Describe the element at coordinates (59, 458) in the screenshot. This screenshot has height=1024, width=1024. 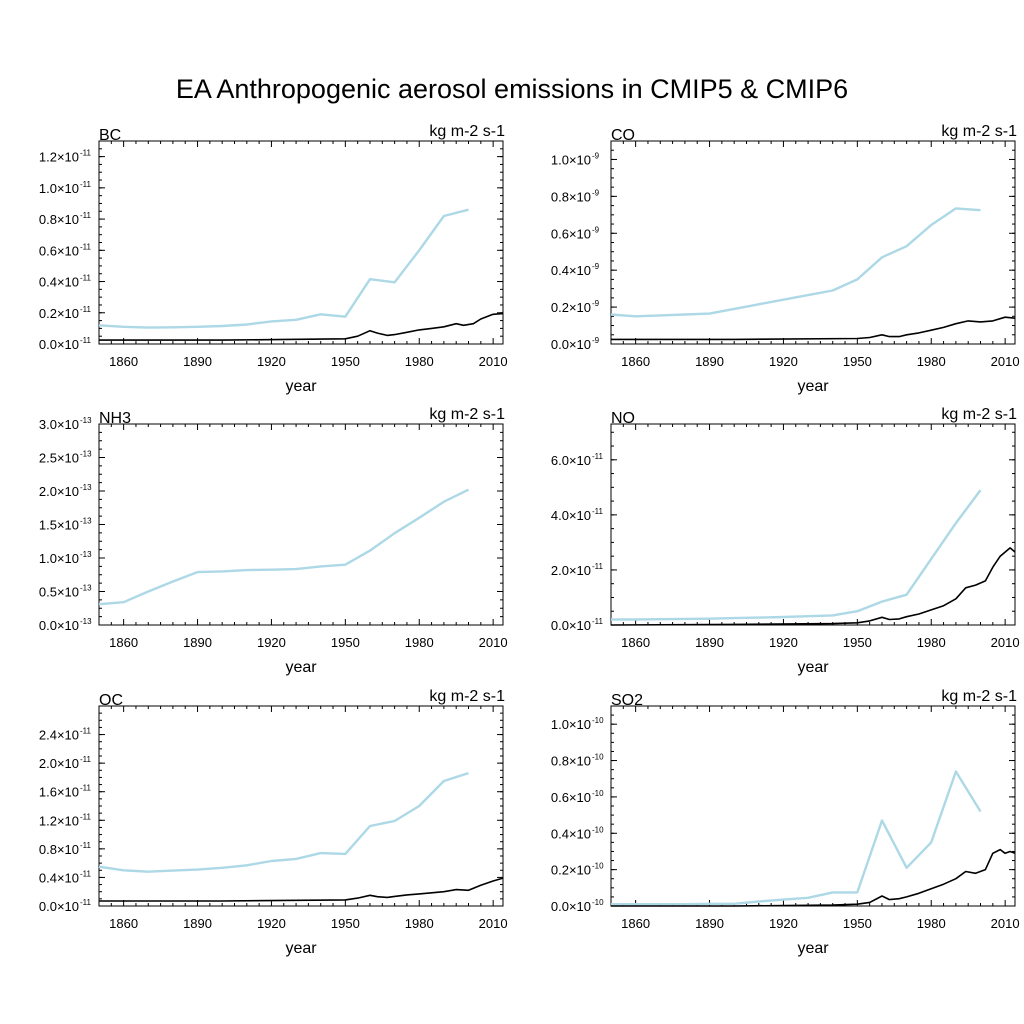
I see `y-tick-label: 2.5×10` at that location.